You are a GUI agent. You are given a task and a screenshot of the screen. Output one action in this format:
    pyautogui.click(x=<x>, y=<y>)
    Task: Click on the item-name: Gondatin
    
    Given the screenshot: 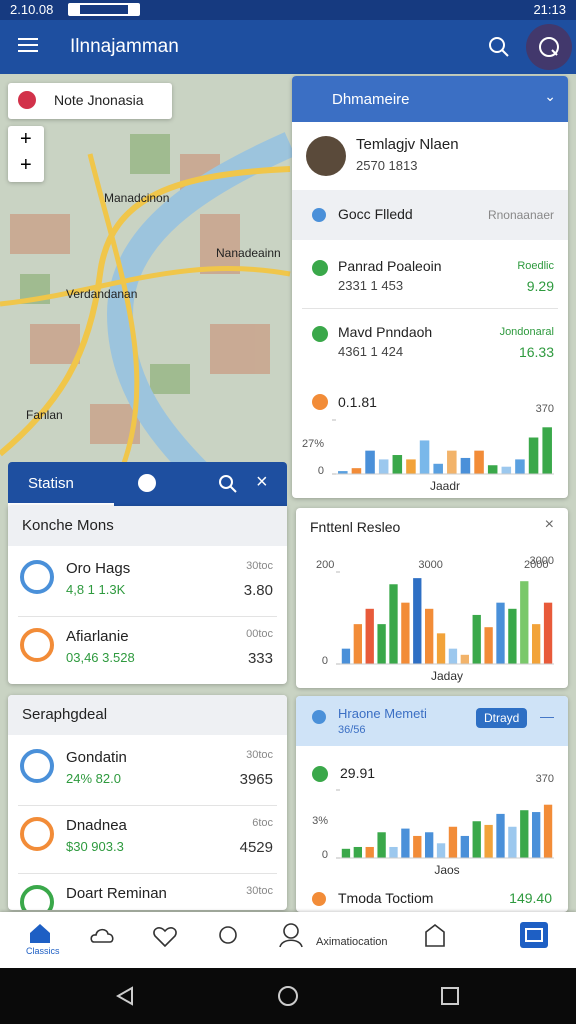 What is the action you would take?
    pyautogui.click(x=96, y=757)
    